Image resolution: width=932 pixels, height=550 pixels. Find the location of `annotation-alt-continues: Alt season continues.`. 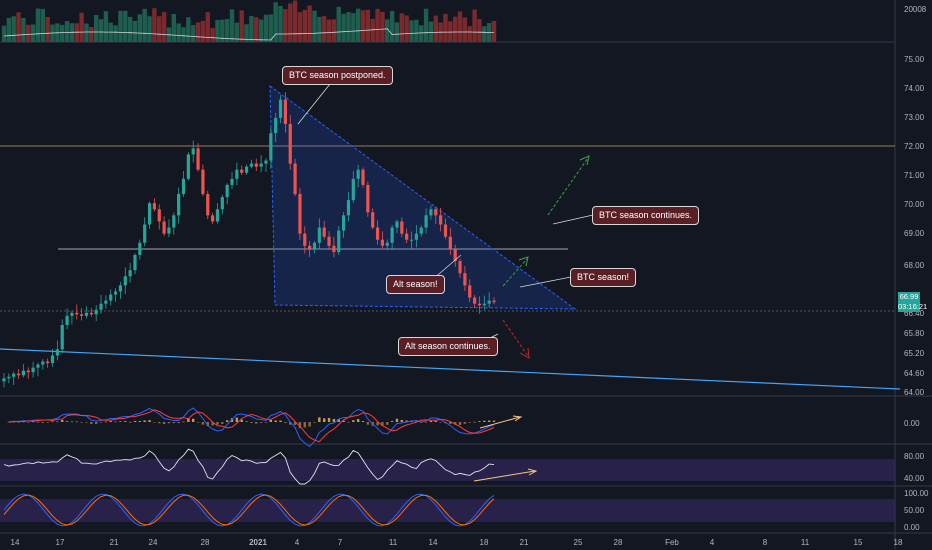

annotation-alt-continues: Alt season continues. is located at coordinates (448, 346).